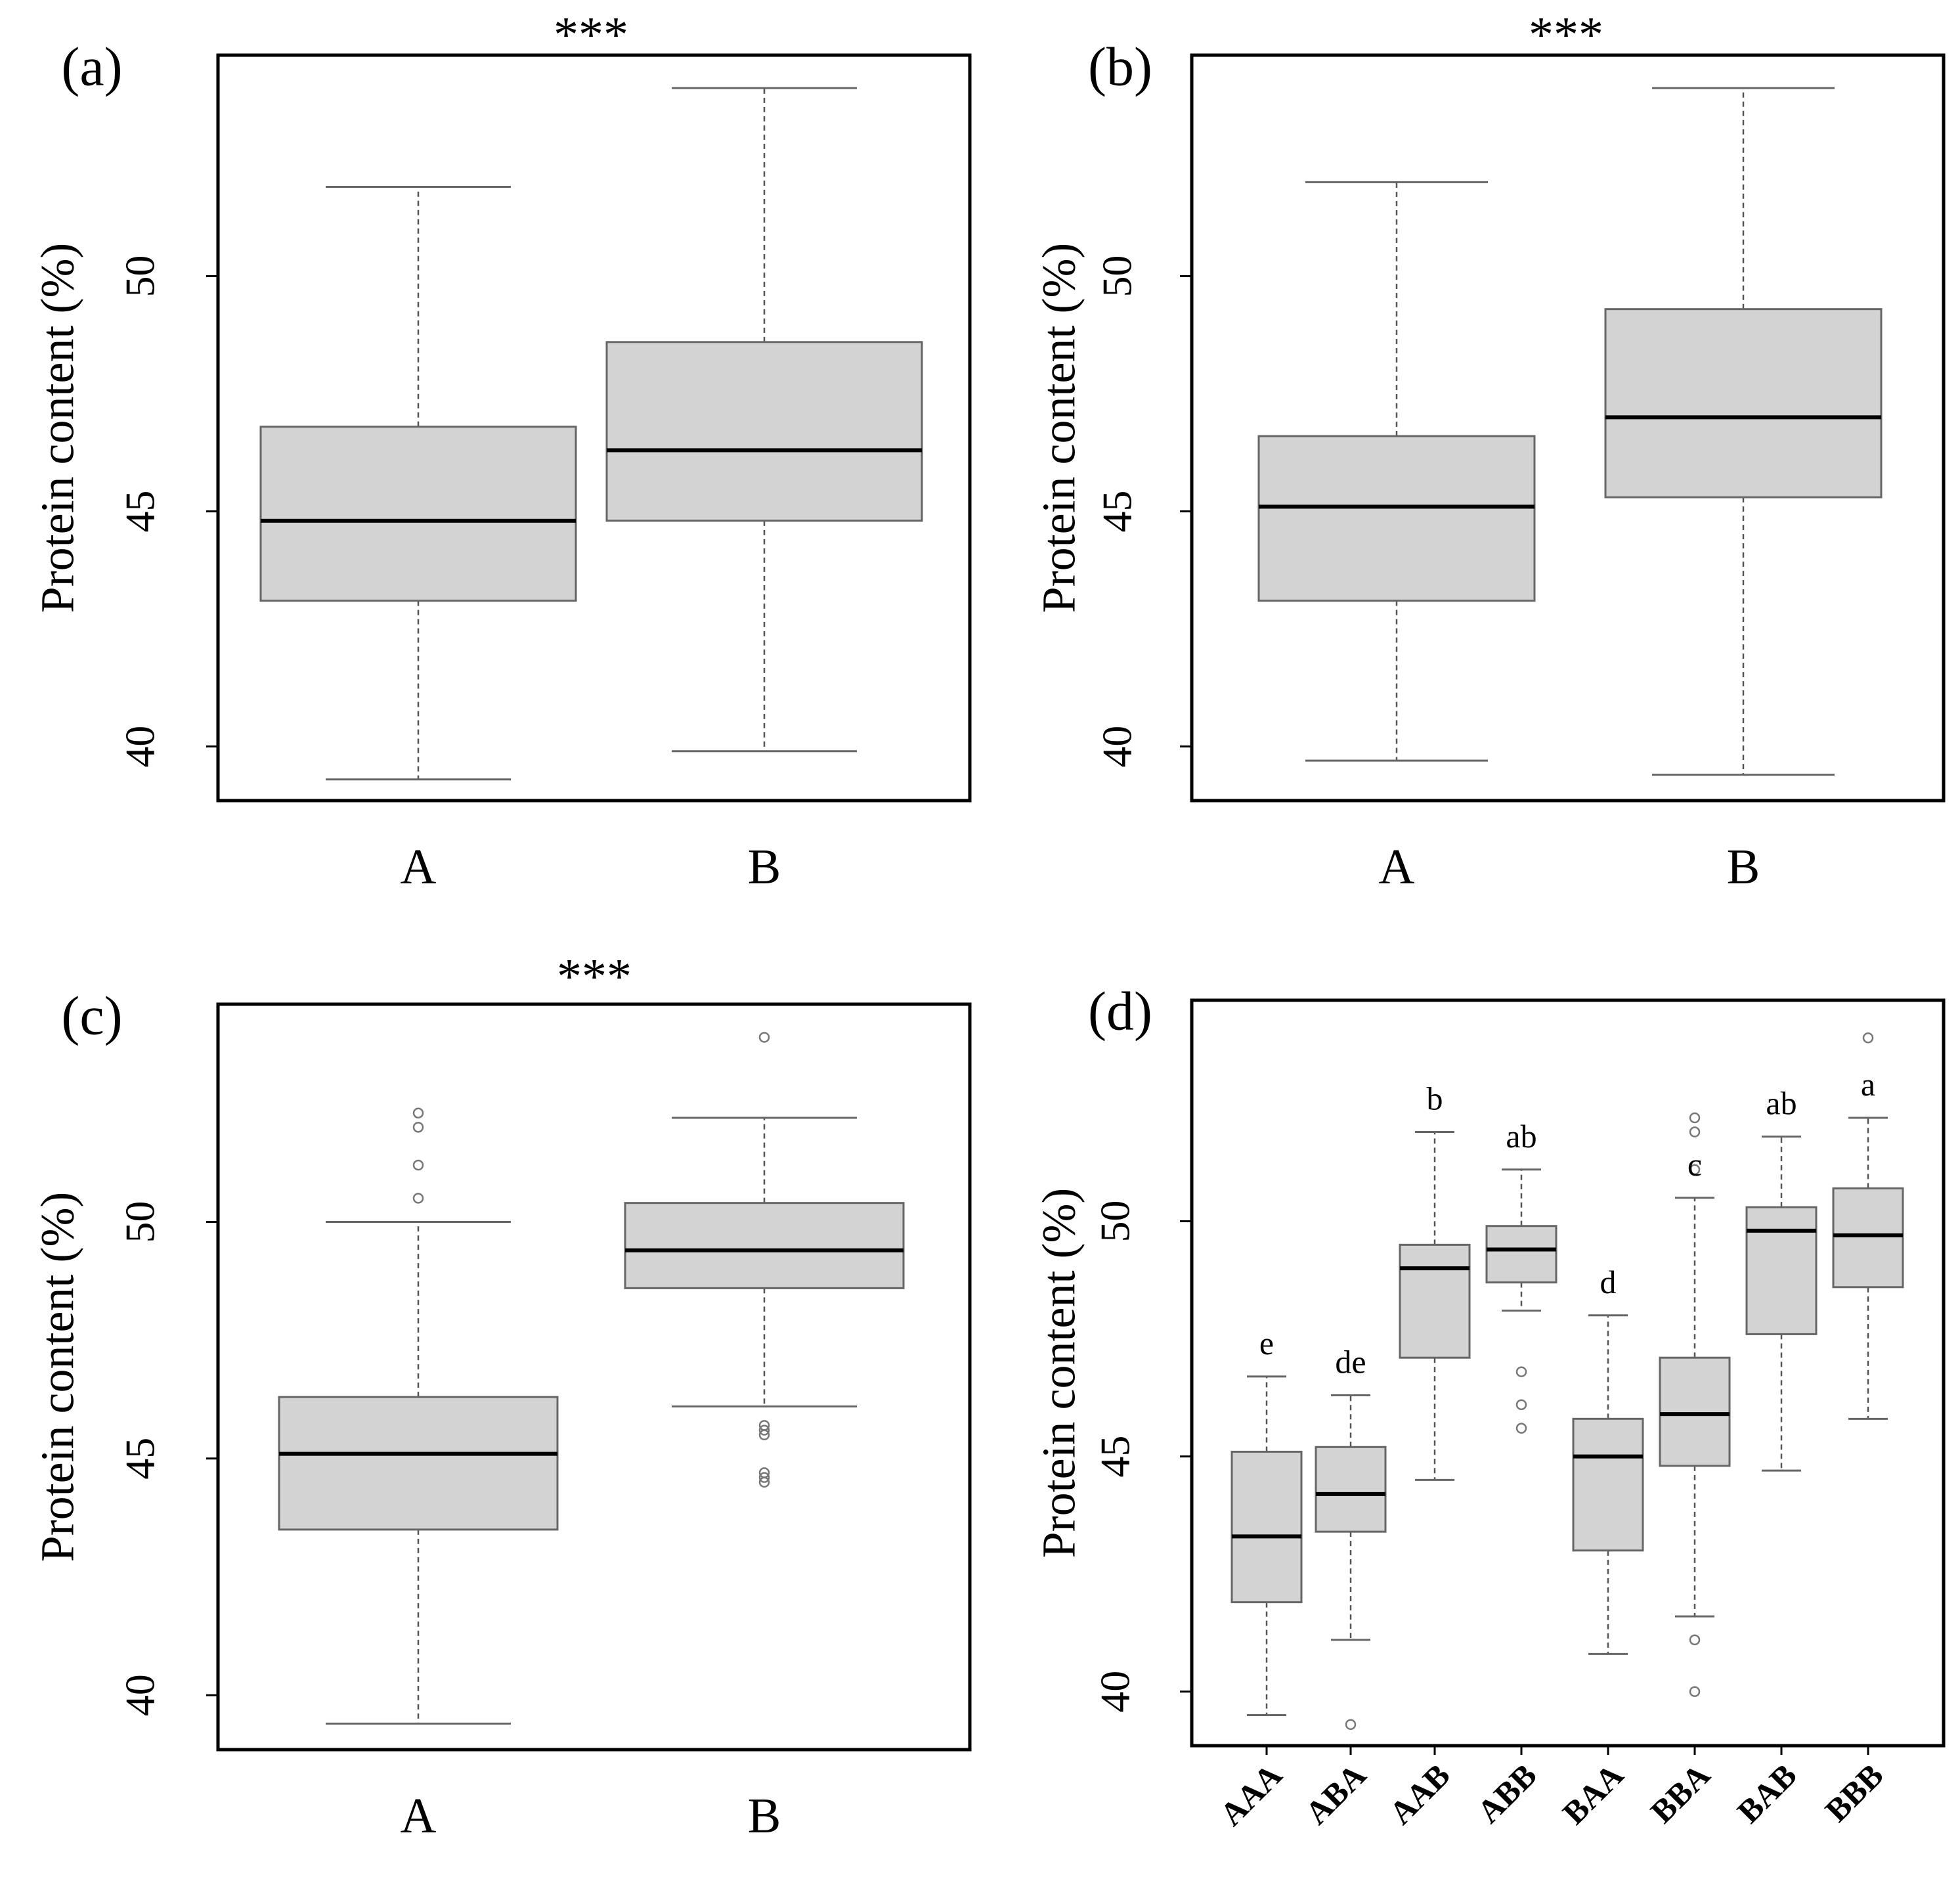 The image size is (1960, 1879). I want to click on x-tick-label: BBB, so click(1854, 1792).